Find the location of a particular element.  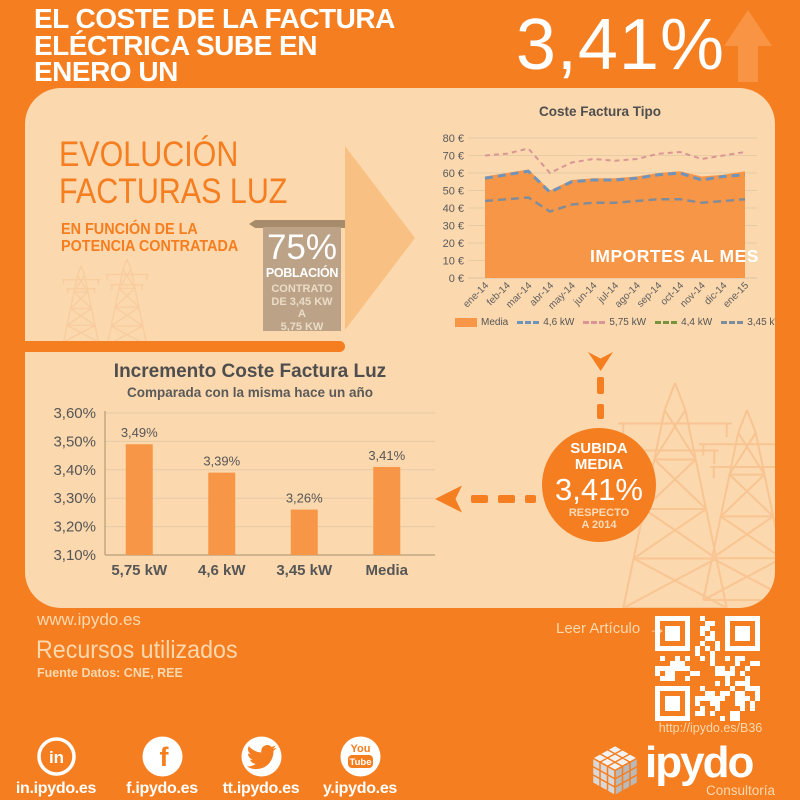

youtube-icon: You Tube is located at coordinates (360, 756).